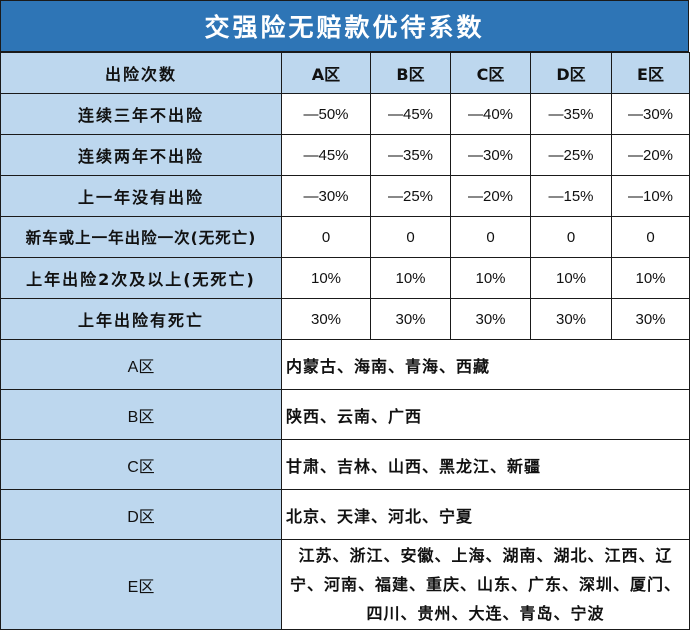 The image size is (691, 630). I want to click on row-label: 上年出险2次及以上(无死亡), so click(141, 278).